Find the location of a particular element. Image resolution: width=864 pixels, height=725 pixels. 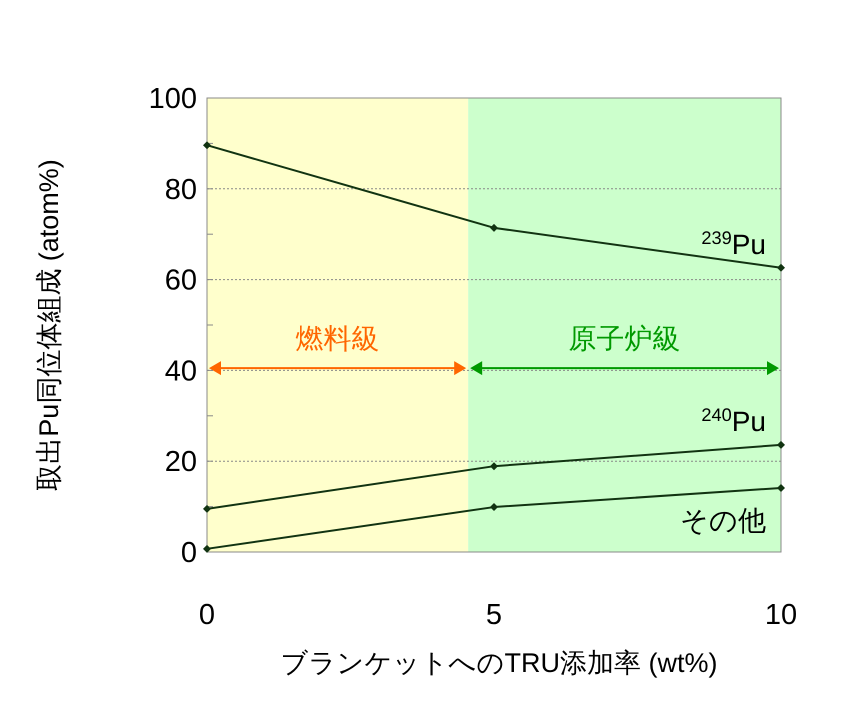

series-label: $^{240}$Pu is located at coordinates (733, 420).